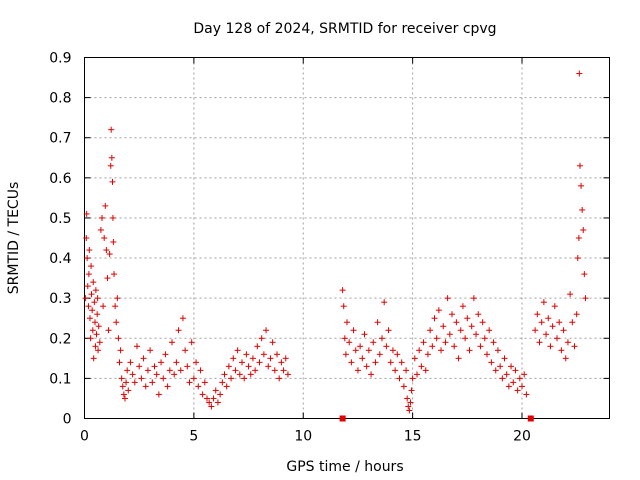 This screenshot has width=640, height=480. What do you see at coordinates (67, 420) in the screenshot?
I see `y-tick-label: 0` at bounding box center [67, 420].